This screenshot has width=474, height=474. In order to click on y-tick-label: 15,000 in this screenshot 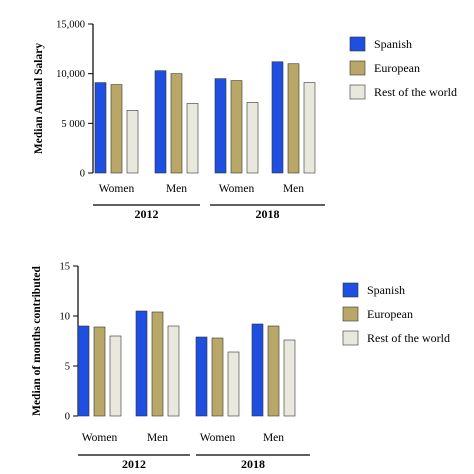, I will do `click(70, 25)`.